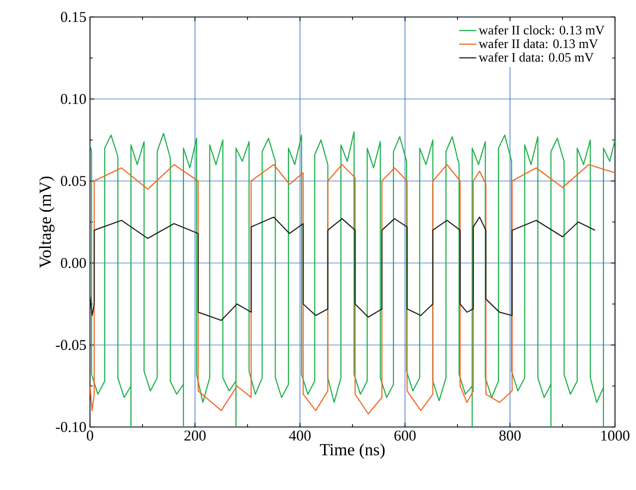 The width and height of the screenshot is (636, 490). Describe the element at coordinates (405, 435) in the screenshot. I see `x-tick-label: 600` at that location.